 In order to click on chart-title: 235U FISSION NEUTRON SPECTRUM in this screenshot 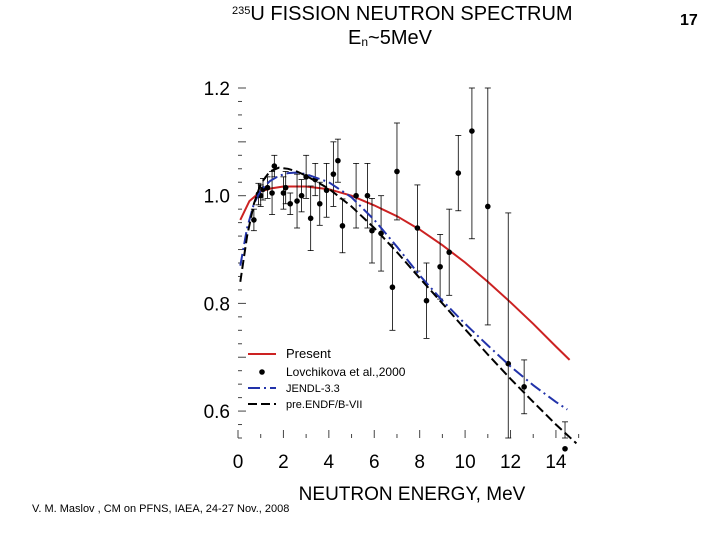, I will do `click(402, 14)`.